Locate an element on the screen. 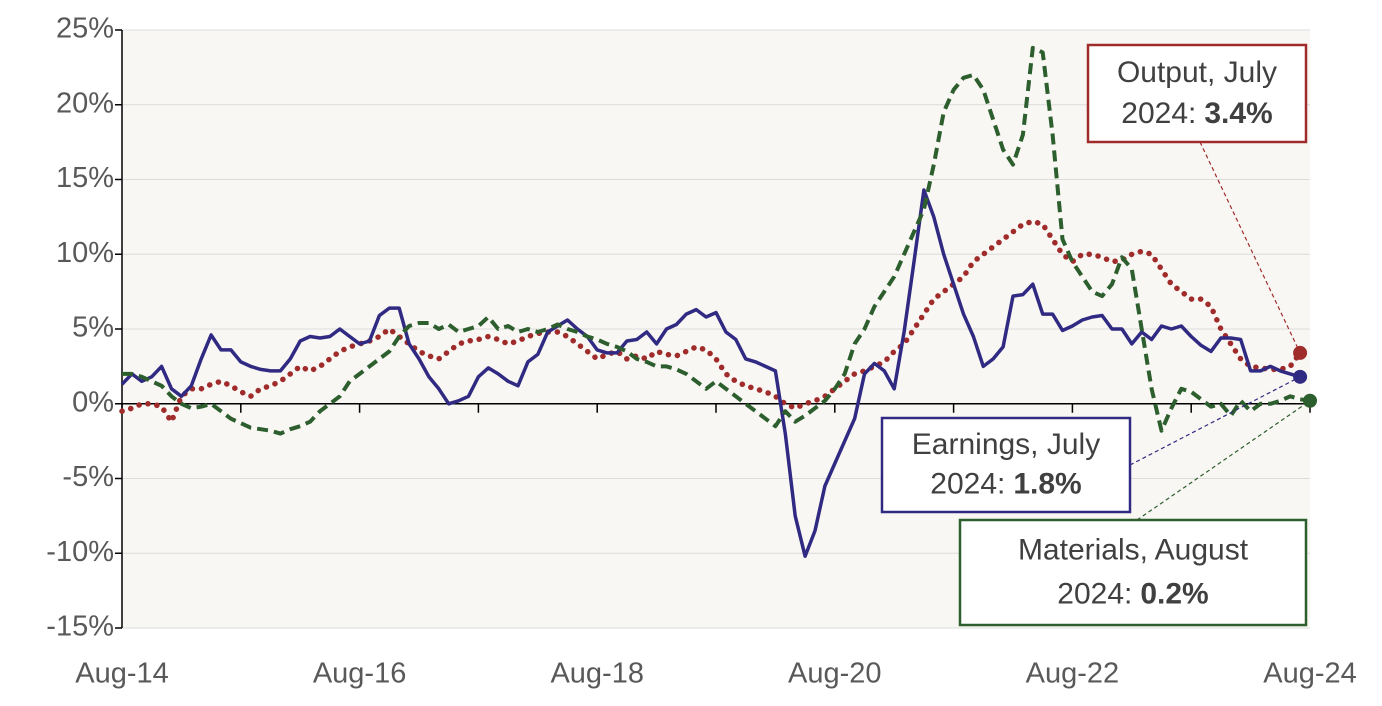 The height and width of the screenshot is (706, 1382). annotation-text: 2024: 1.8% is located at coordinates (1005, 484).